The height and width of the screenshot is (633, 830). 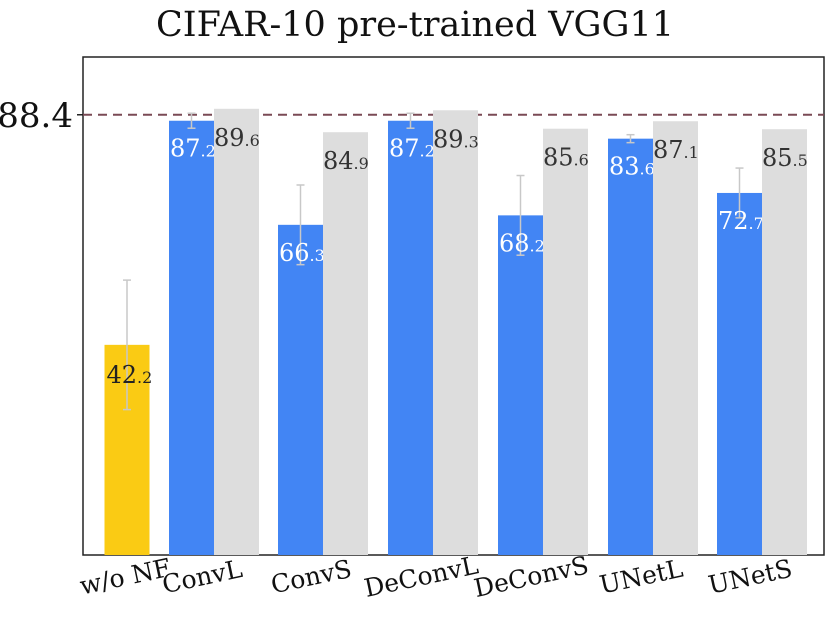 I want to click on data-label-blue-3: 87.2, so click(x=412, y=149).